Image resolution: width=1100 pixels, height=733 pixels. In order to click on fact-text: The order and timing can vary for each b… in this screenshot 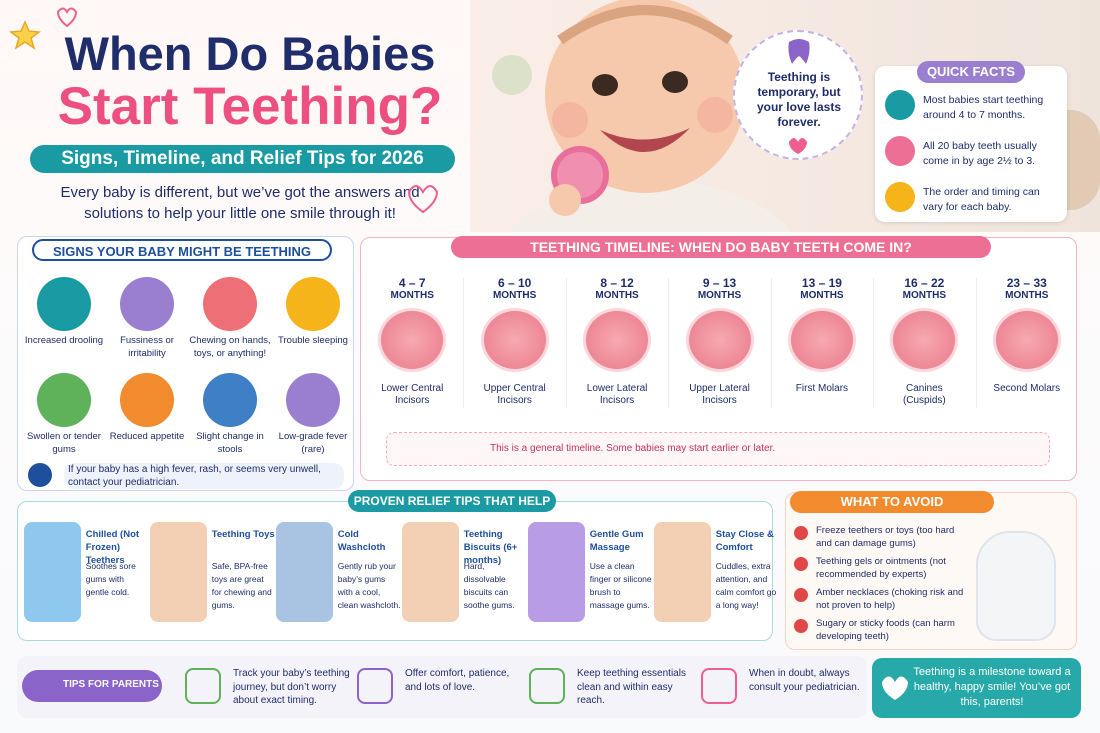, I will do `click(981, 199)`.